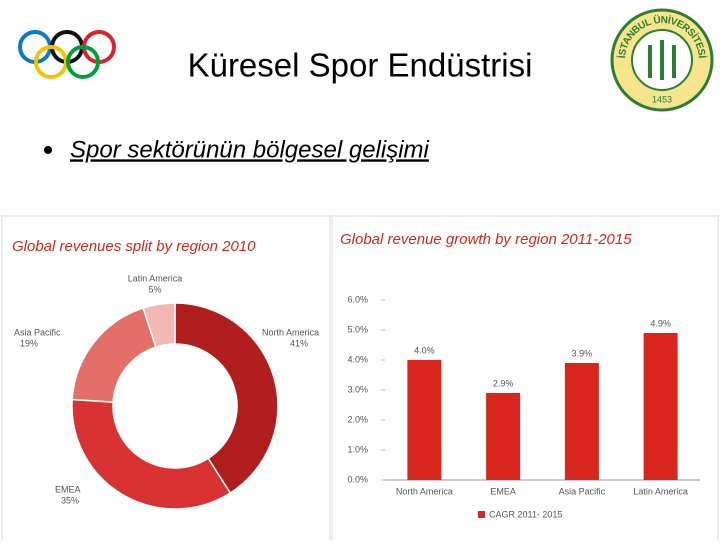 The height and width of the screenshot is (545, 720). I want to click on y-tick-label: 5.0%, so click(357, 329).